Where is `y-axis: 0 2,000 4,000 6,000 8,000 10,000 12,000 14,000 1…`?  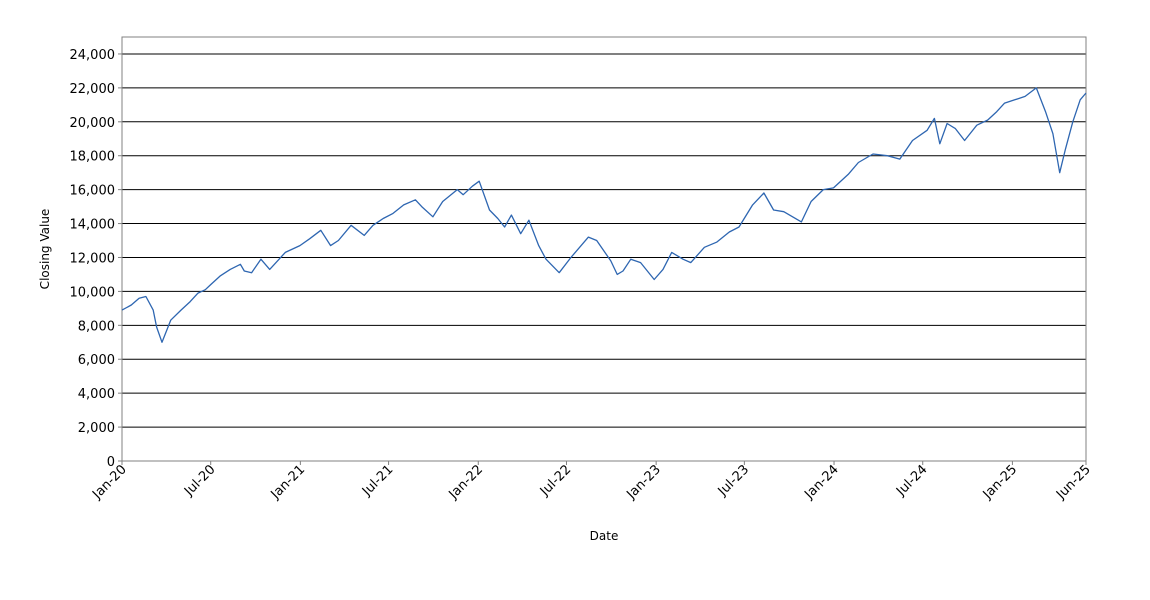
y-axis: 0 2,000 4,000 6,000 8,000 10,000 12,000 14,000 1… is located at coordinates (96, 259).